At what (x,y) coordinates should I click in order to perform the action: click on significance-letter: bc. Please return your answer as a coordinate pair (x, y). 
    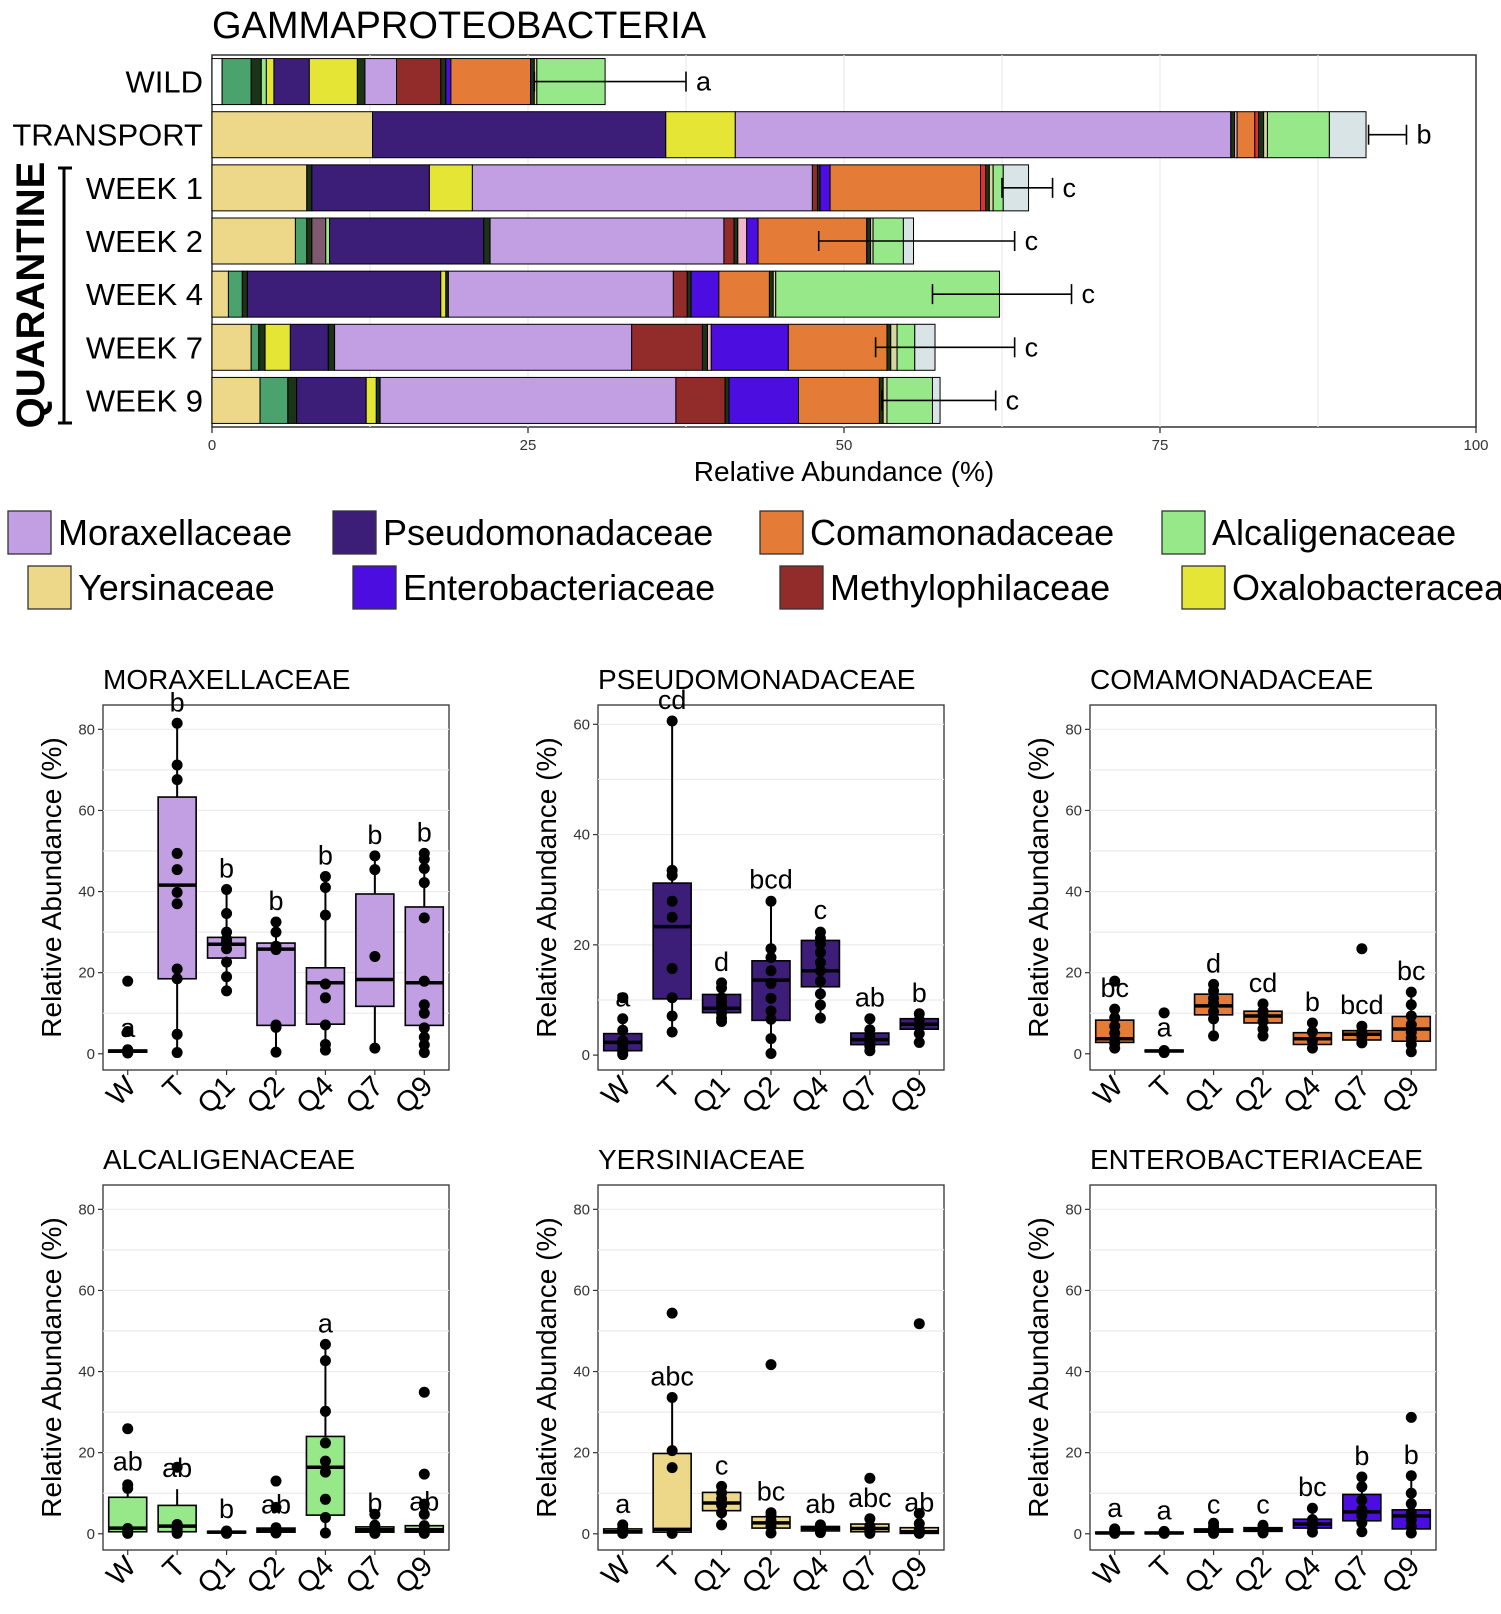
    Looking at the image, I should click on (1114, 988).